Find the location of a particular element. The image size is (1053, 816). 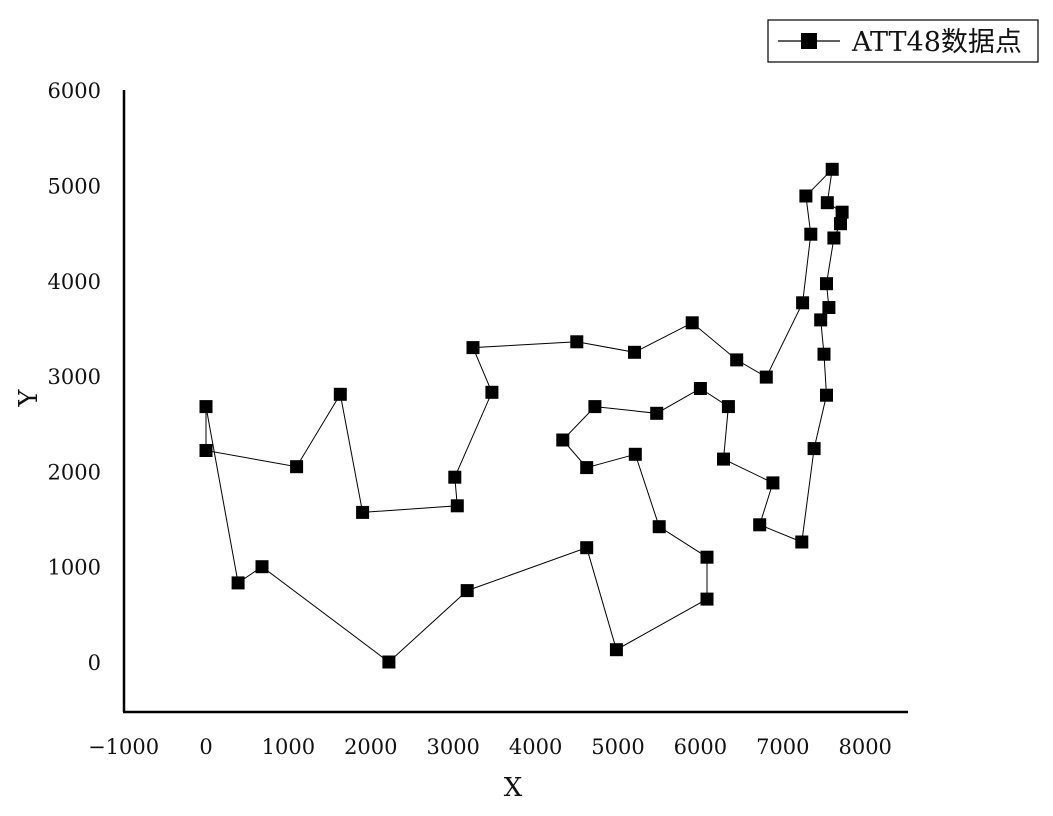

y-axis-title: Y is located at coordinates (29, 398).